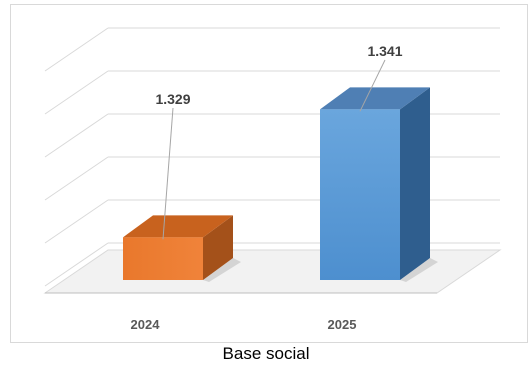 Image resolution: width=532 pixels, height=372 pixels. What do you see at coordinates (146, 324) in the screenshot?
I see `x-tick-label: 2024` at bounding box center [146, 324].